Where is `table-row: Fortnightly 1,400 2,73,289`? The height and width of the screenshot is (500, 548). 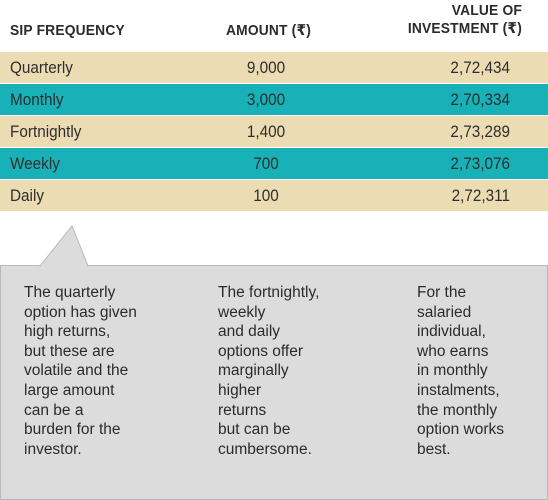
table-row: Fortnightly 1,400 2,73,289 is located at coordinates (274, 132).